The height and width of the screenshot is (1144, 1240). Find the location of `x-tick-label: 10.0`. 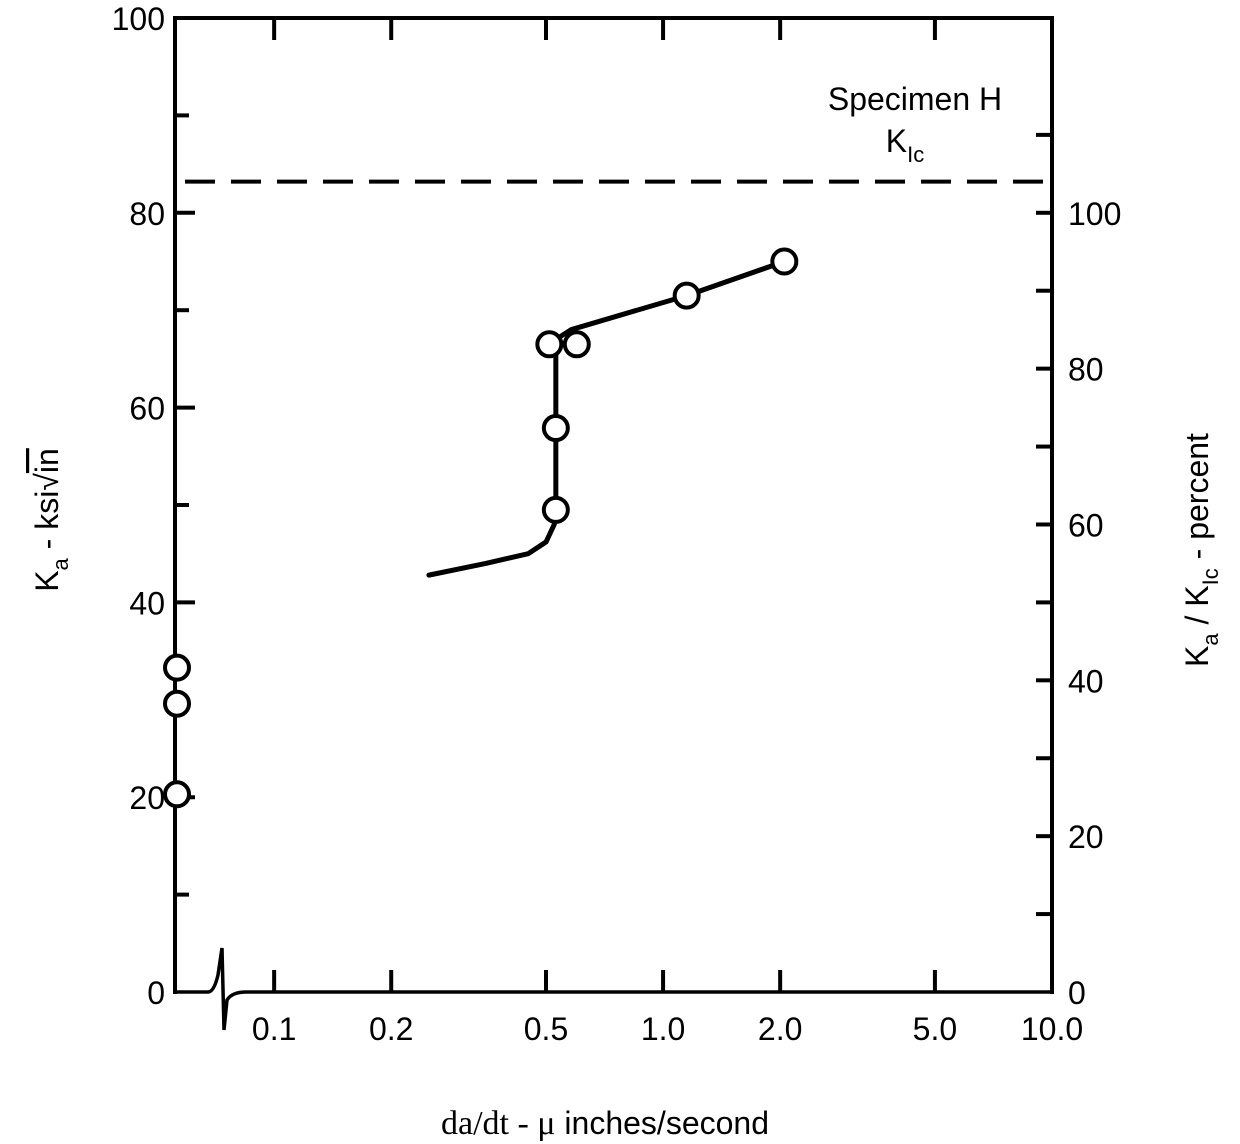

x-tick-label: 10.0 is located at coordinates (1052, 1029).